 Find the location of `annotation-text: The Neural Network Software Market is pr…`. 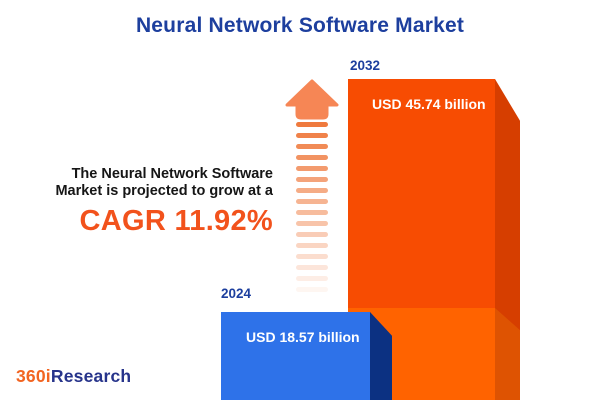

annotation-text: The Neural Network Software Market is pr… is located at coordinates (148, 183).